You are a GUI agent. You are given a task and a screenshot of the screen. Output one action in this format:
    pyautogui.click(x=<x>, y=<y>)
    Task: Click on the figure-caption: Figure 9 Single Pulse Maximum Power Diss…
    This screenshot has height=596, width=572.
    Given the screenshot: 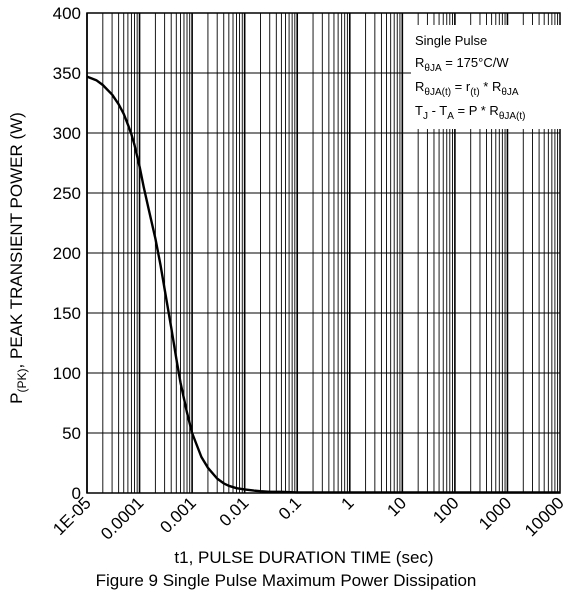 What is the action you would take?
    pyautogui.click(x=286, y=580)
    